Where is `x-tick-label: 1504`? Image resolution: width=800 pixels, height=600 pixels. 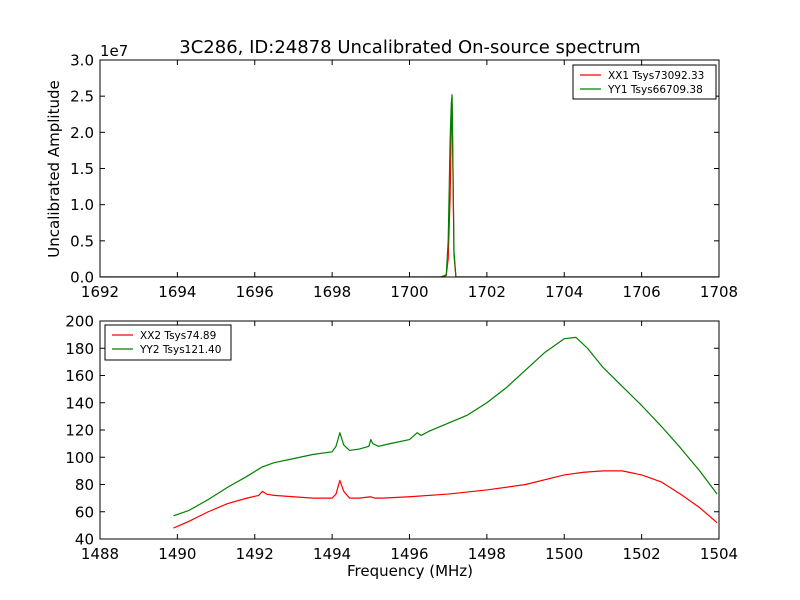 x-tick-label: 1504 is located at coordinates (719, 554).